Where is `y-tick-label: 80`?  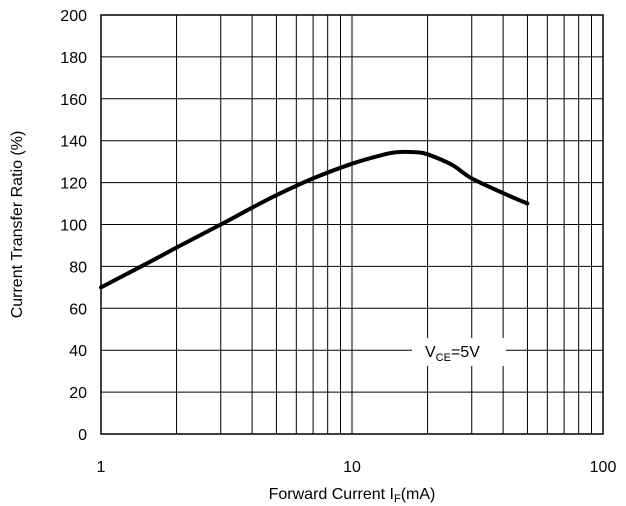
y-tick-label: 80 is located at coordinates (78, 267).